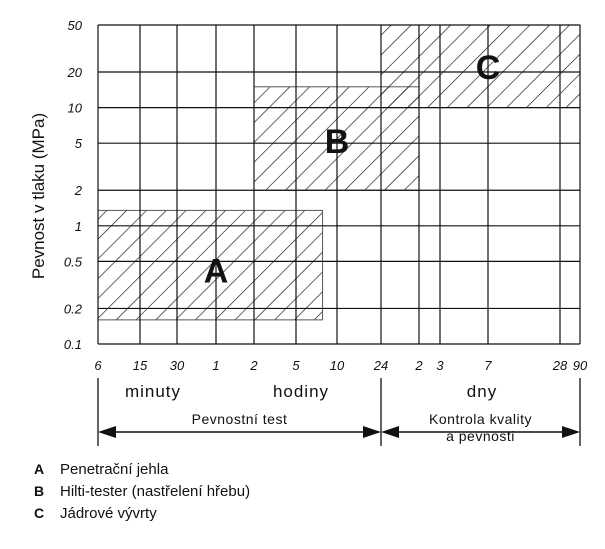 The height and width of the screenshot is (549, 605). Describe the element at coordinates (215, 365) in the screenshot. I see `x-tick-label: 1` at that location.